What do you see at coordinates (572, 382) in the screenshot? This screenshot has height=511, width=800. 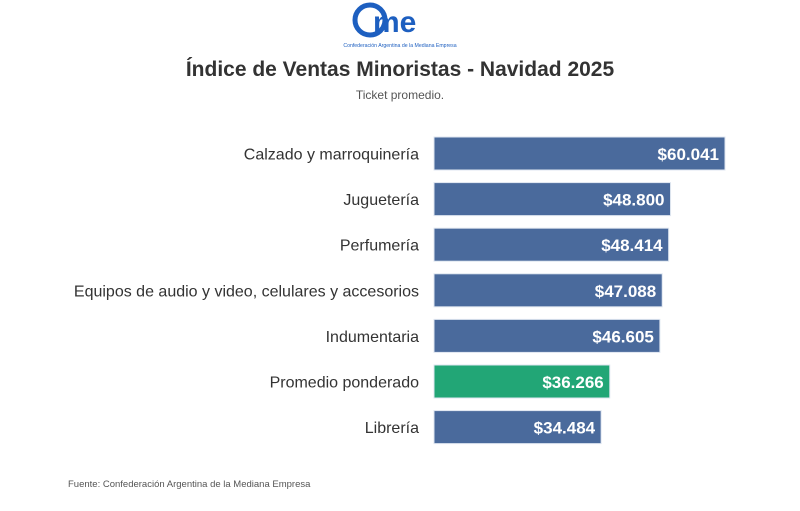 I see `data-label: $36.266` at bounding box center [572, 382].